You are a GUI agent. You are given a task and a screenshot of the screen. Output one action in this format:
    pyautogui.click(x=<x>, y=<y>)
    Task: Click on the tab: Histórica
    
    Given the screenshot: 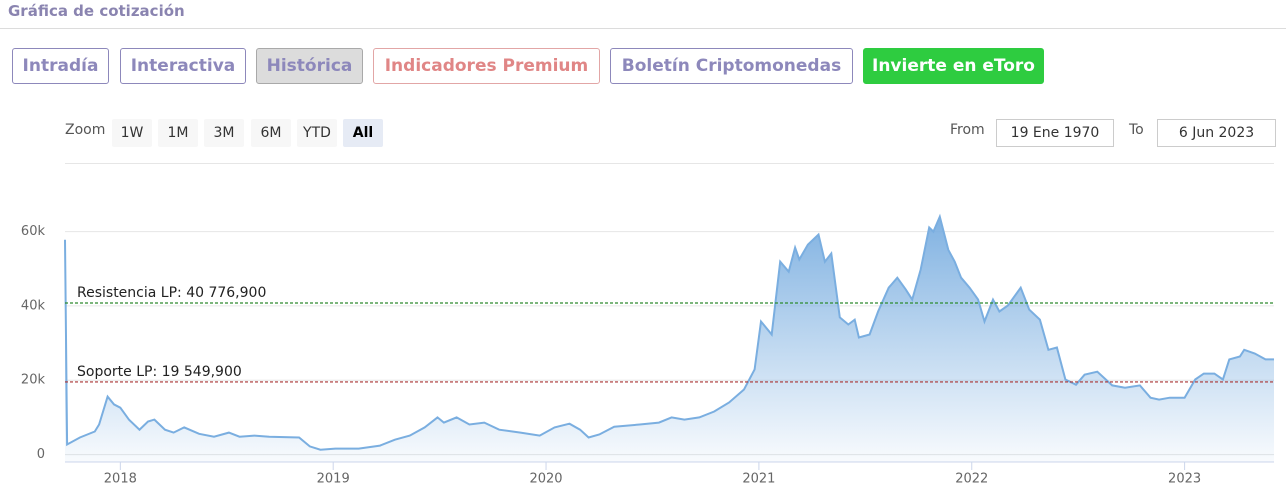 What is the action you would take?
    pyautogui.click(x=309, y=66)
    